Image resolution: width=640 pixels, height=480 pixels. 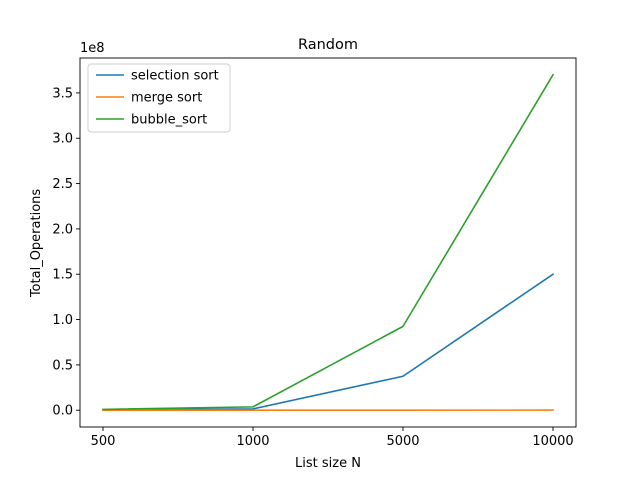 What do you see at coordinates (62, 275) in the screenshot?
I see `y-tick-label: 1.5` at bounding box center [62, 275].